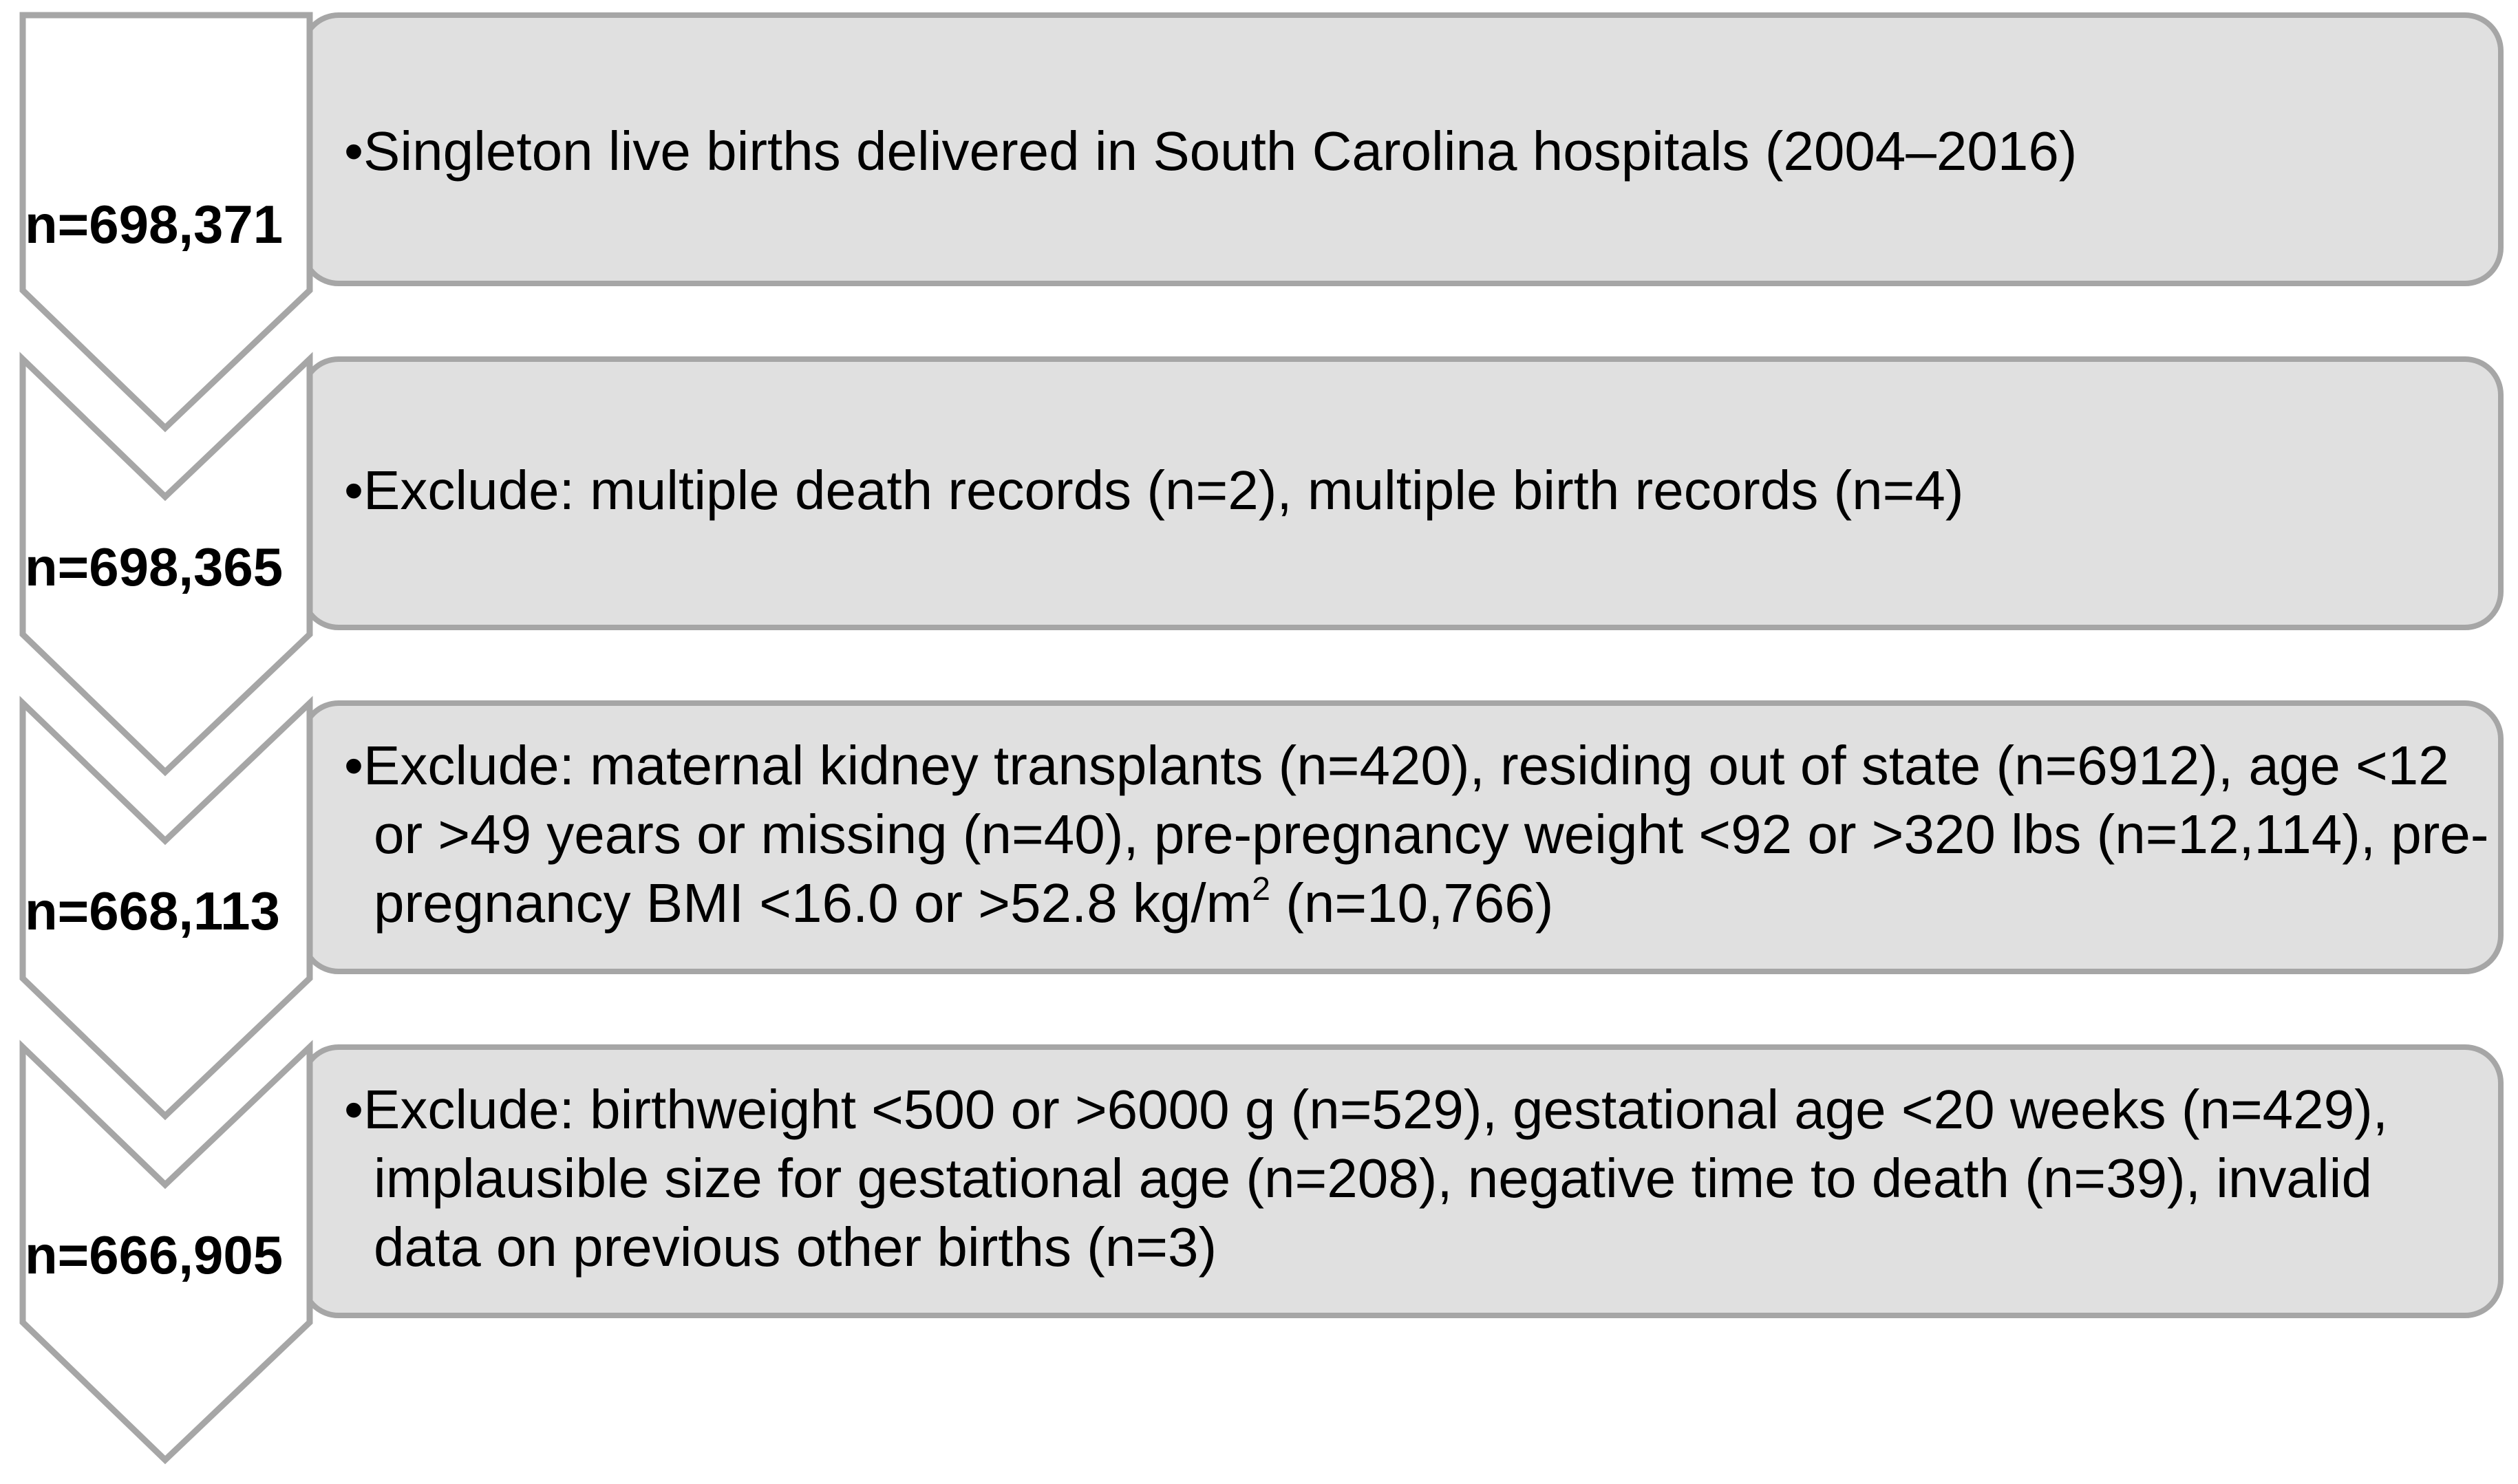 The height and width of the screenshot is (1484, 2518). What do you see at coordinates (154, 1255) in the screenshot?
I see `step-4-count: n=666,905` at bounding box center [154, 1255].